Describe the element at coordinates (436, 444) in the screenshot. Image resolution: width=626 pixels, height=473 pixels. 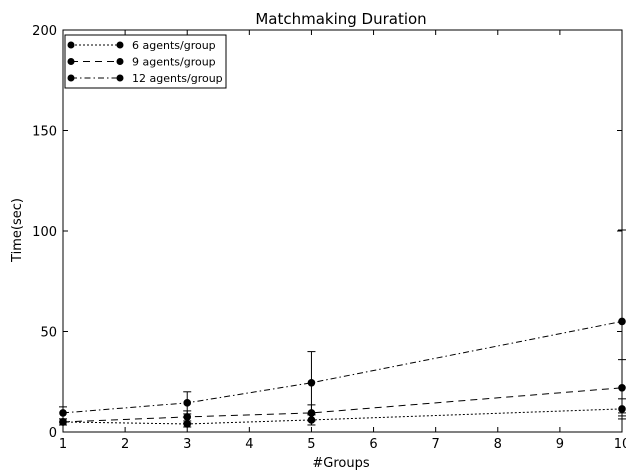
I see `x-tick-label: 7` at that location.